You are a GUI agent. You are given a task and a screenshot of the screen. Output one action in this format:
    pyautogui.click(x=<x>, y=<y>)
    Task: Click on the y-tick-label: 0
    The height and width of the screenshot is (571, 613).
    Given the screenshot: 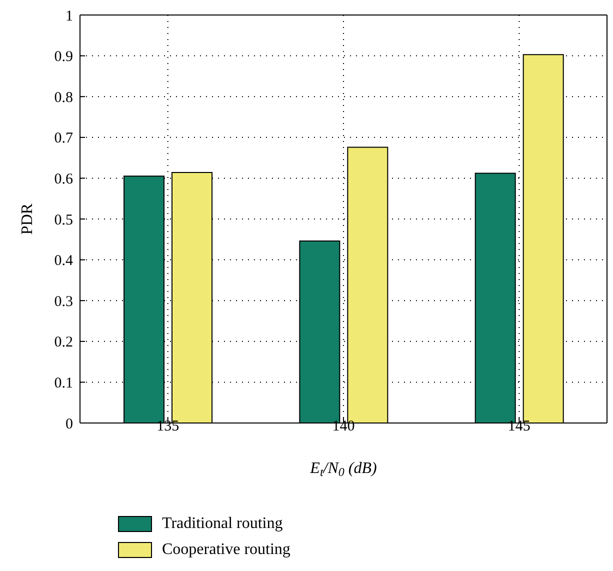 What is the action you would take?
    pyautogui.click(x=69, y=424)
    